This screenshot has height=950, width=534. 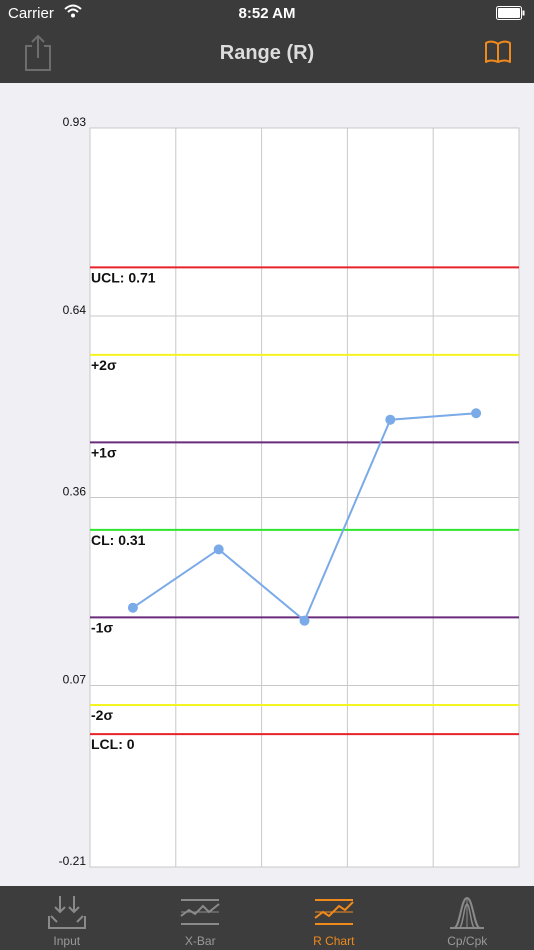 What do you see at coordinates (200, 941) in the screenshot?
I see `tab-xbar-label: X-Bar` at bounding box center [200, 941].